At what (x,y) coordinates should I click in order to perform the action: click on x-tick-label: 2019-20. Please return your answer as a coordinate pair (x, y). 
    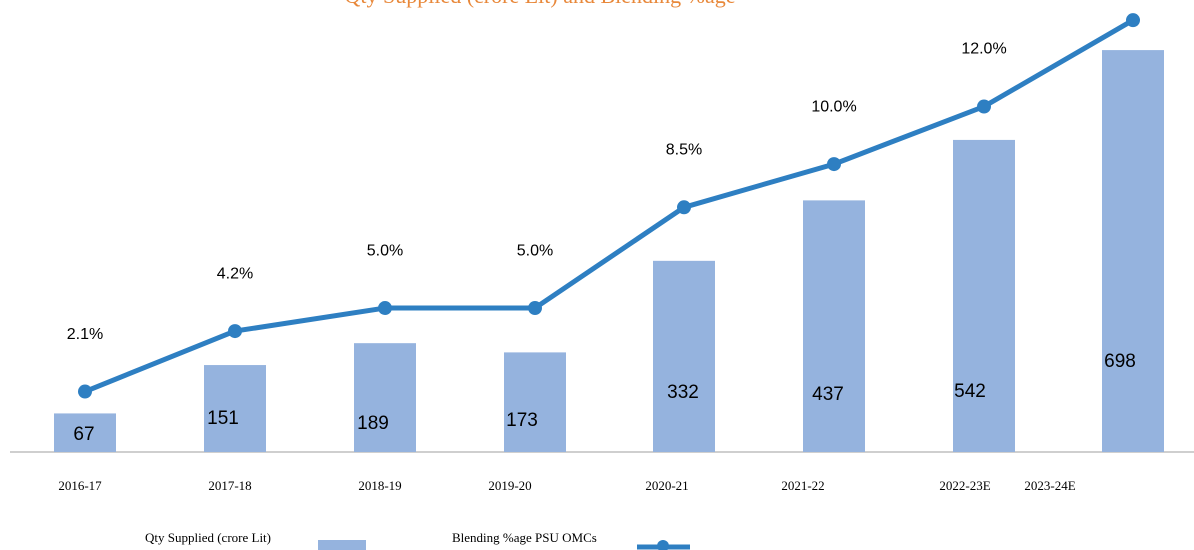
    Looking at the image, I should click on (509, 485).